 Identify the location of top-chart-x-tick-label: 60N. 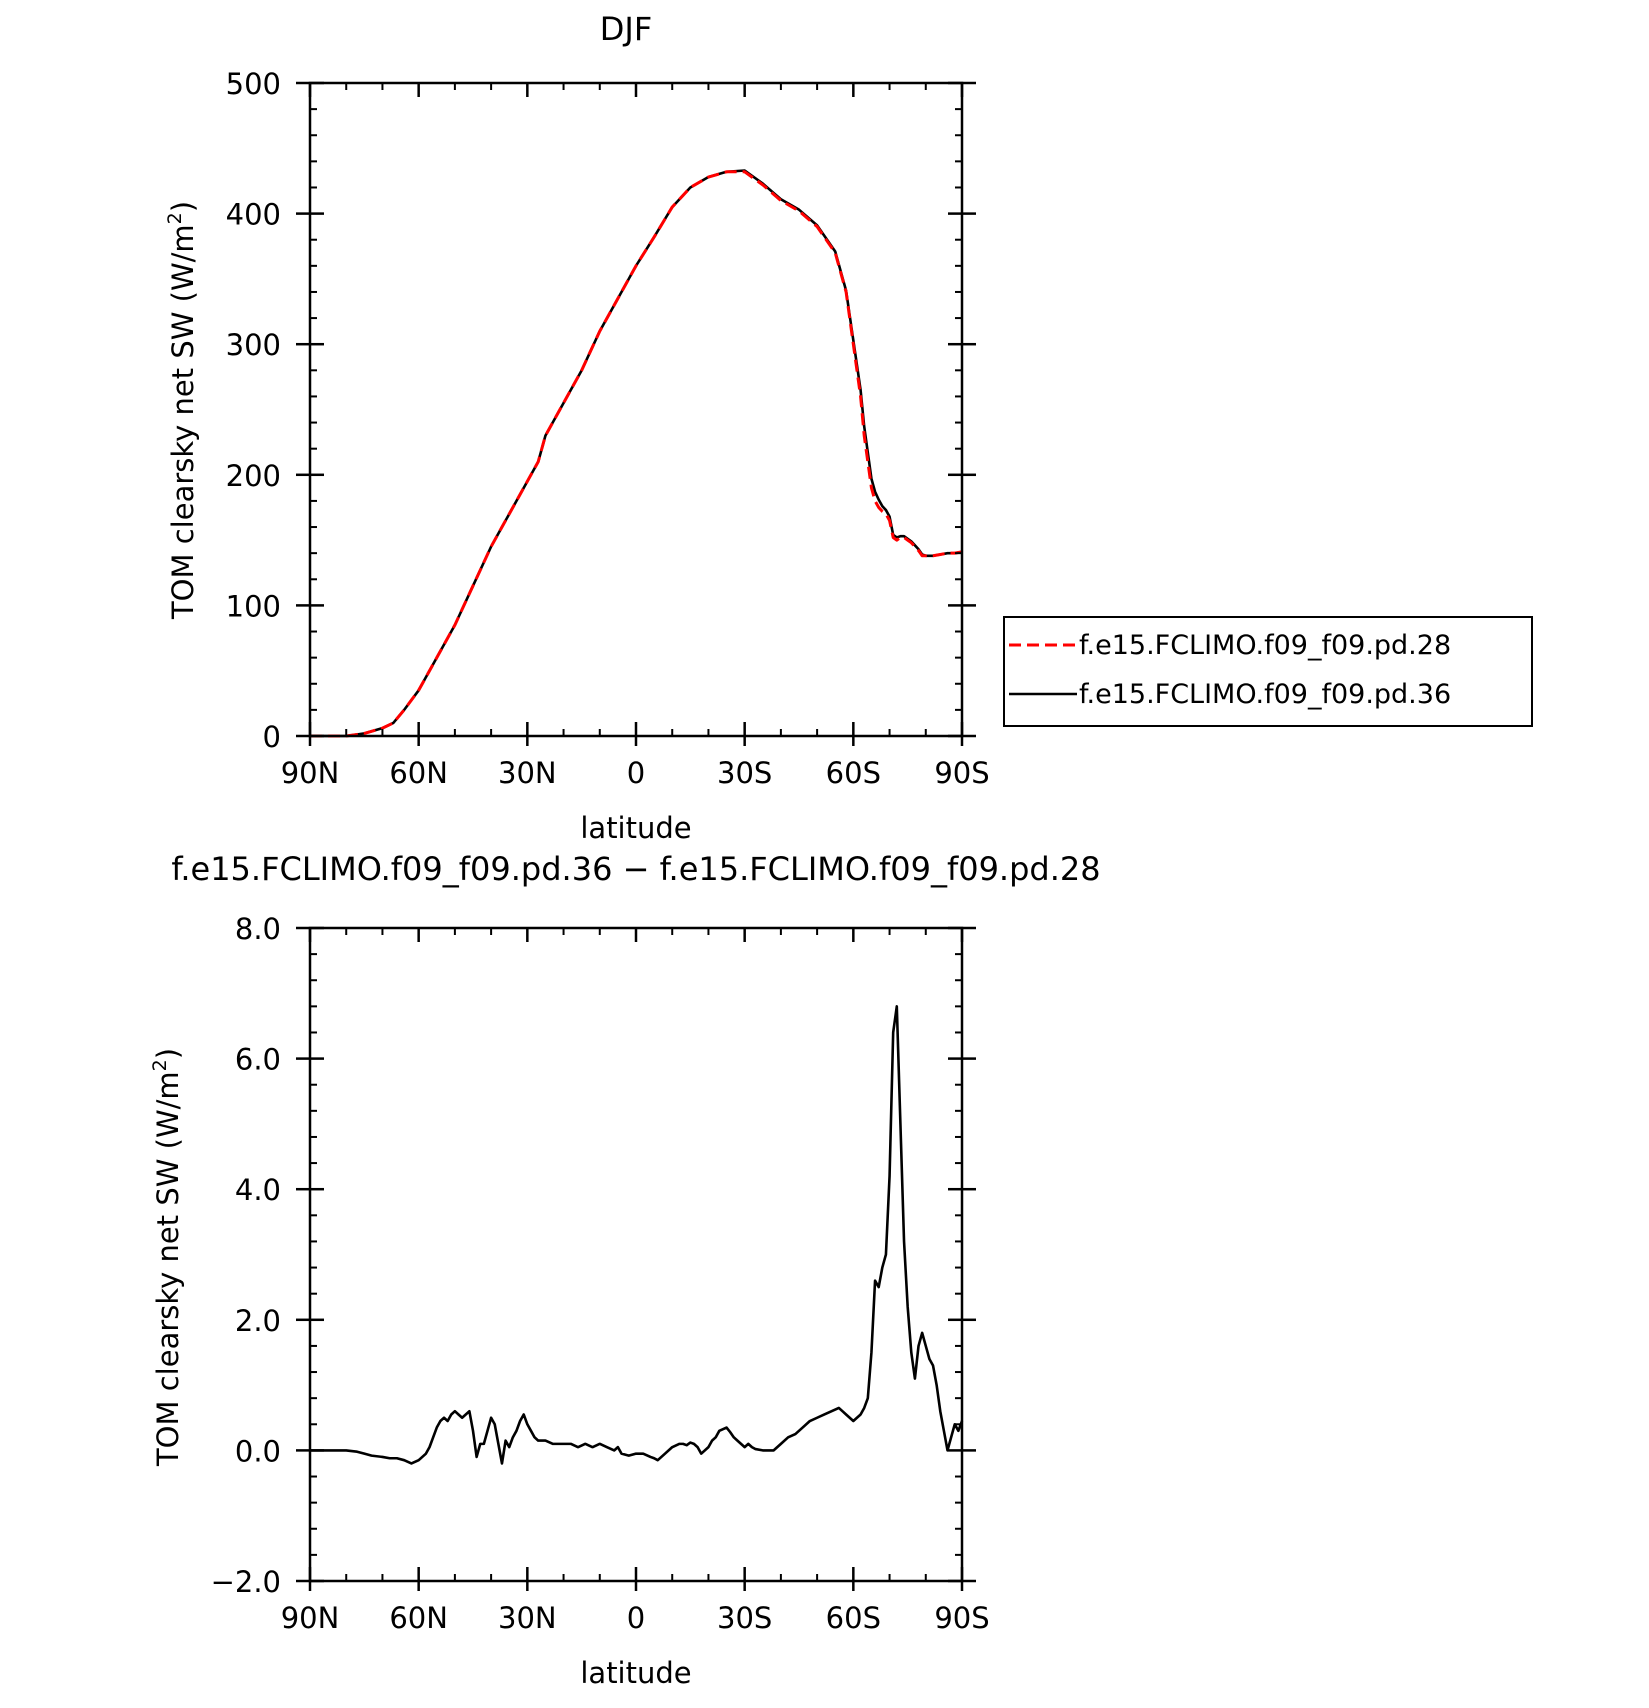
(418, 773).